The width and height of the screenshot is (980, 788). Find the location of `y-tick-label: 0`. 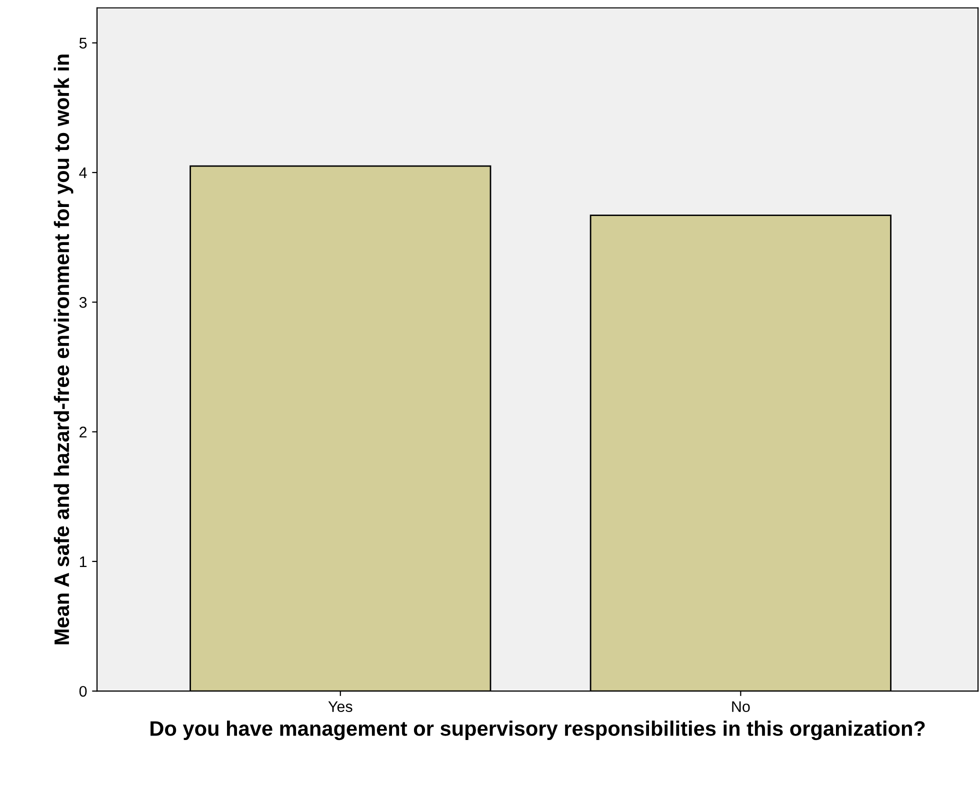

y-tick-label: 0 is located at coordinates (83, 691).